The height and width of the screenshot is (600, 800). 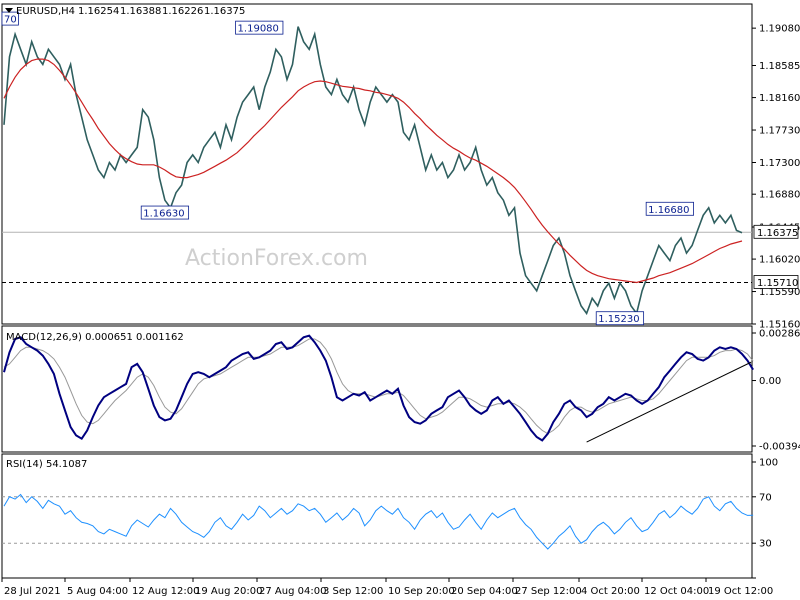 What do you see at coordinates (46, 464) in the screenshot?
I see `rsi-label: RSI(14) 54.1087` at bounding box center [46, 464].